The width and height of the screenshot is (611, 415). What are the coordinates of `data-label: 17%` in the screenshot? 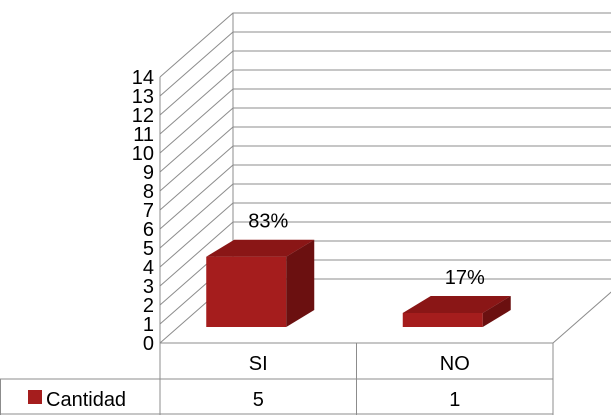 It's located at (465, 278).